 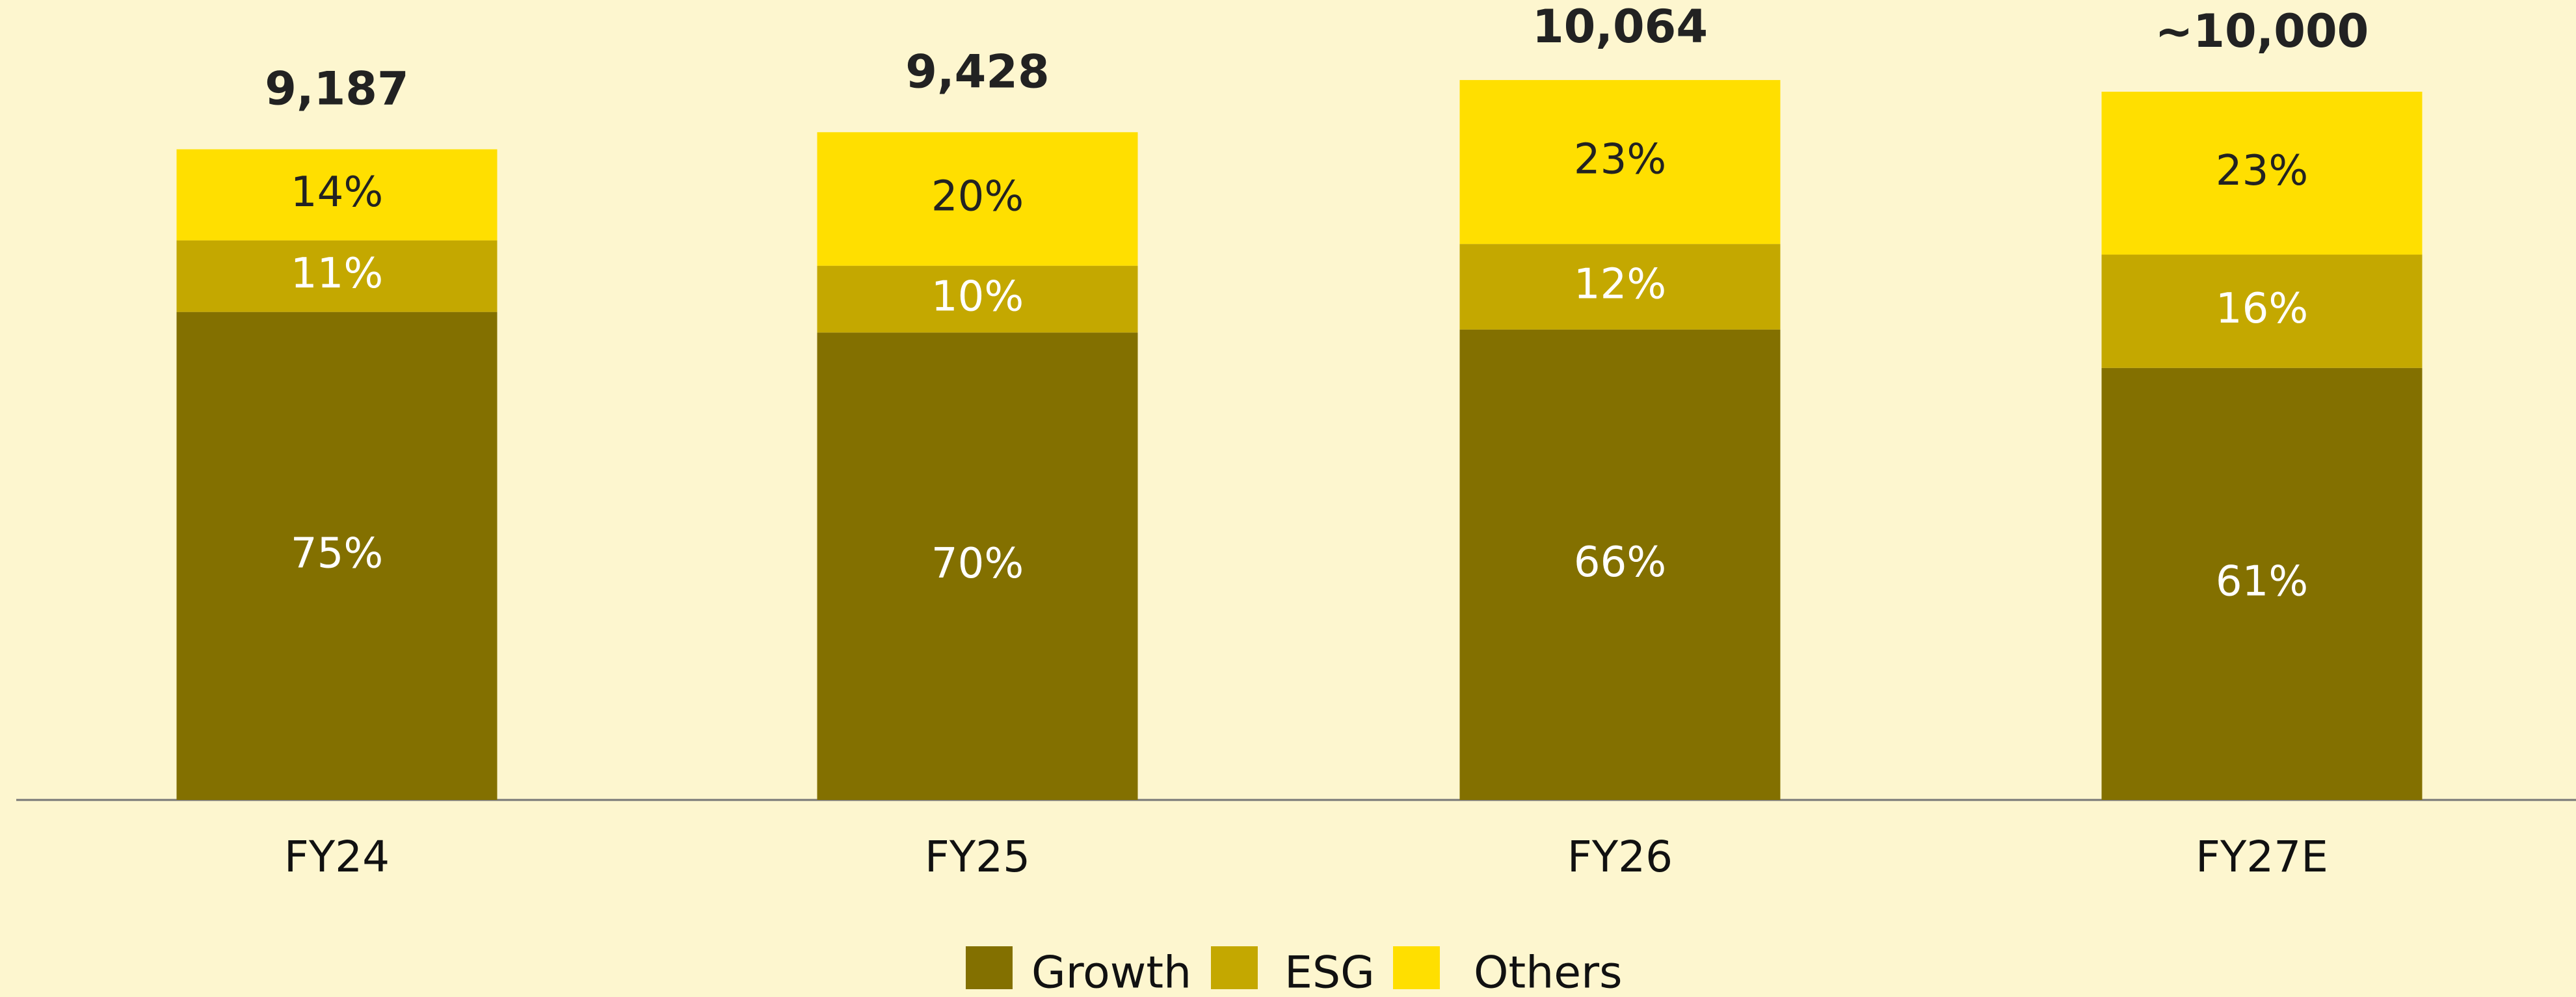 What do you see at coordinates (2262, 857) in the screenshot?
I see `x-tick-label: FY27E` at bounding box center [2262, 857].